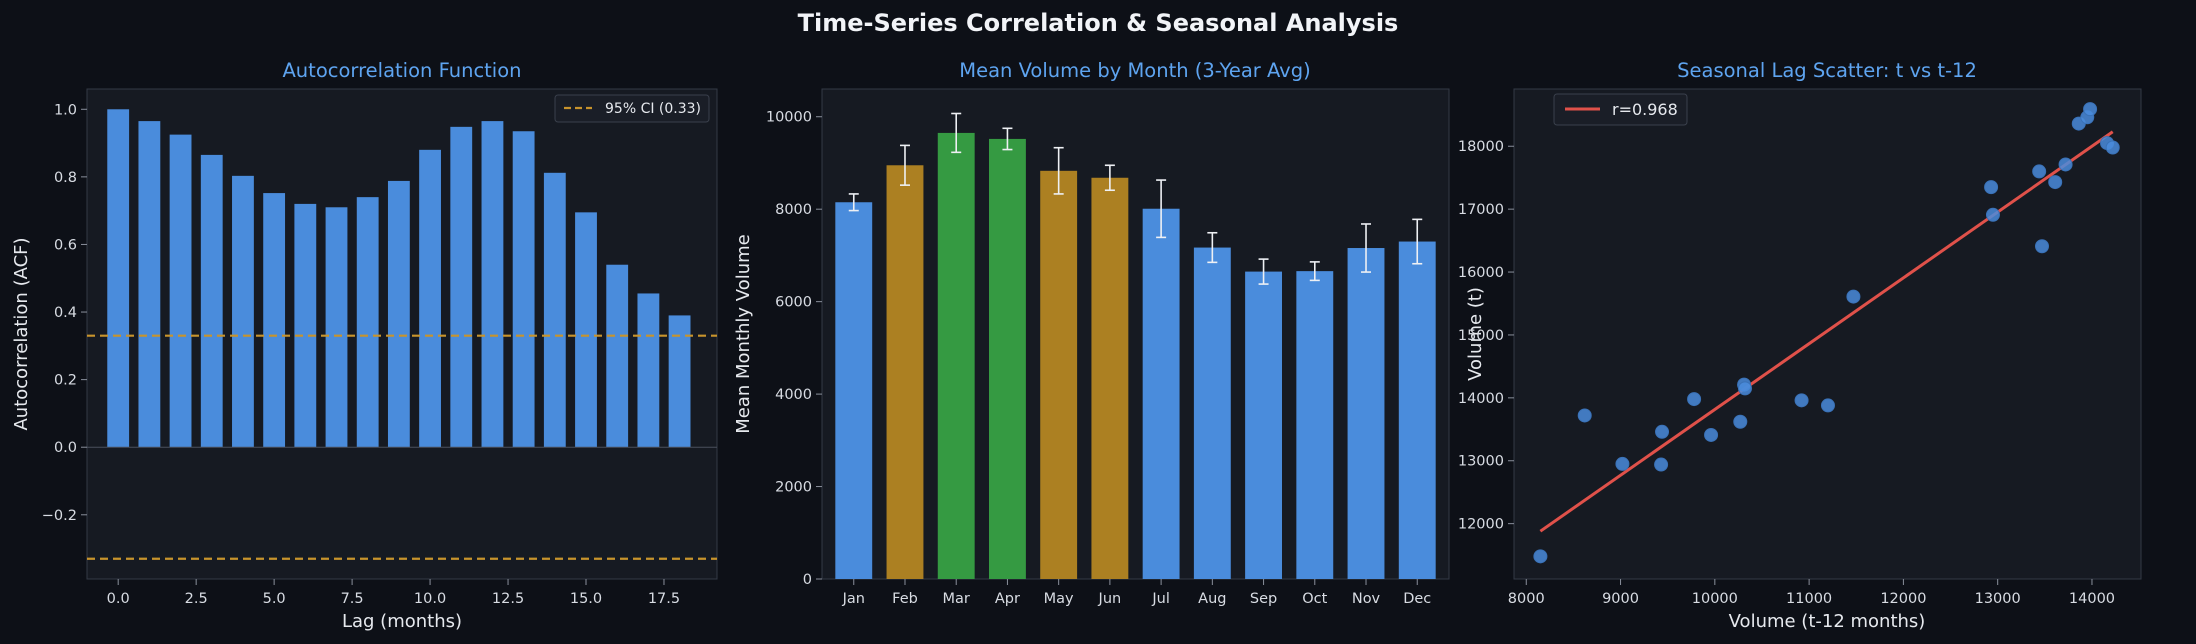  I want to click on scatter-yticks: 12000 13000 14000 15000 16000 17000 18000, so click(1486, 336).